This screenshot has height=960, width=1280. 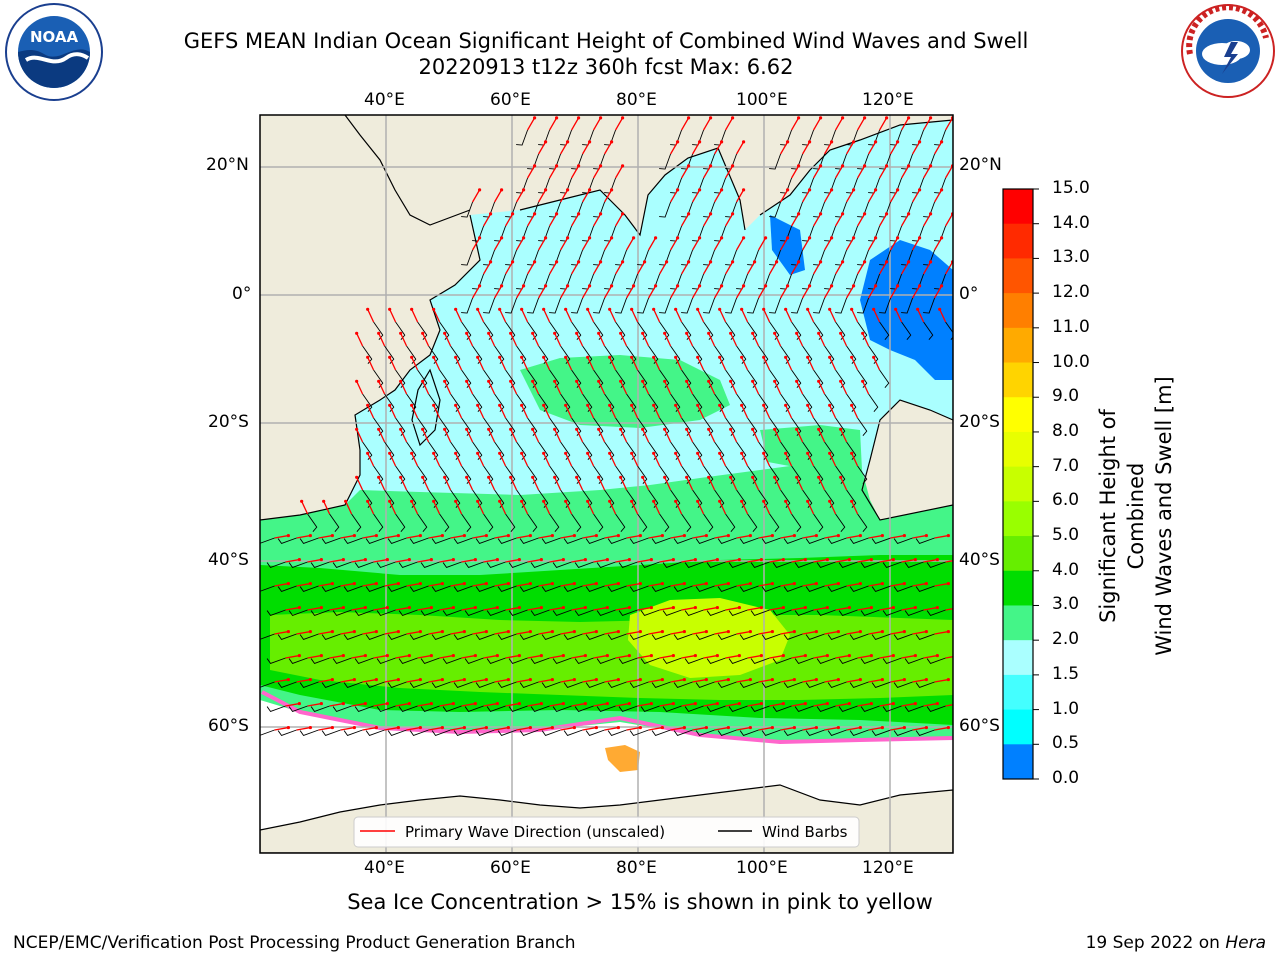 What do you see at coordinates (228, 726) in the screenshot?
I see `lat-tick-left: 60°S` at bounding box center [228, 726].